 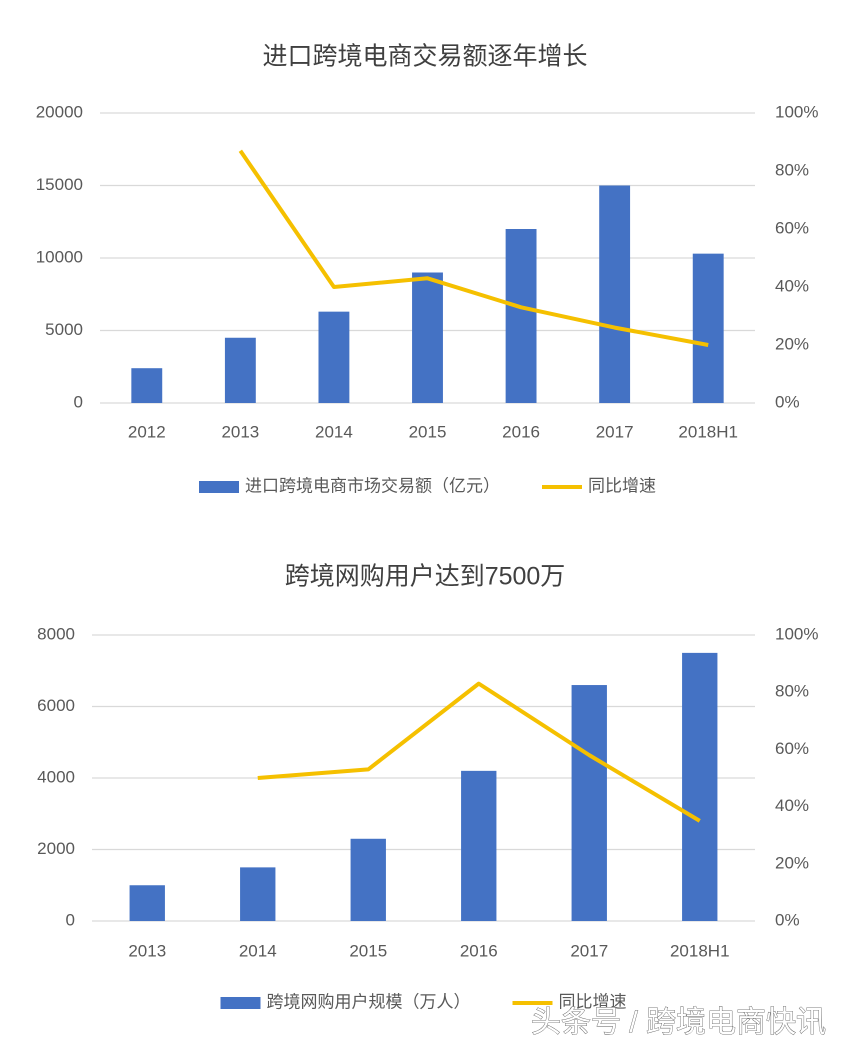 What do you see at coordinates (56, 633) in the screenshot?
I see `y-tick-label: 8000` at bounding box center [56, 633].